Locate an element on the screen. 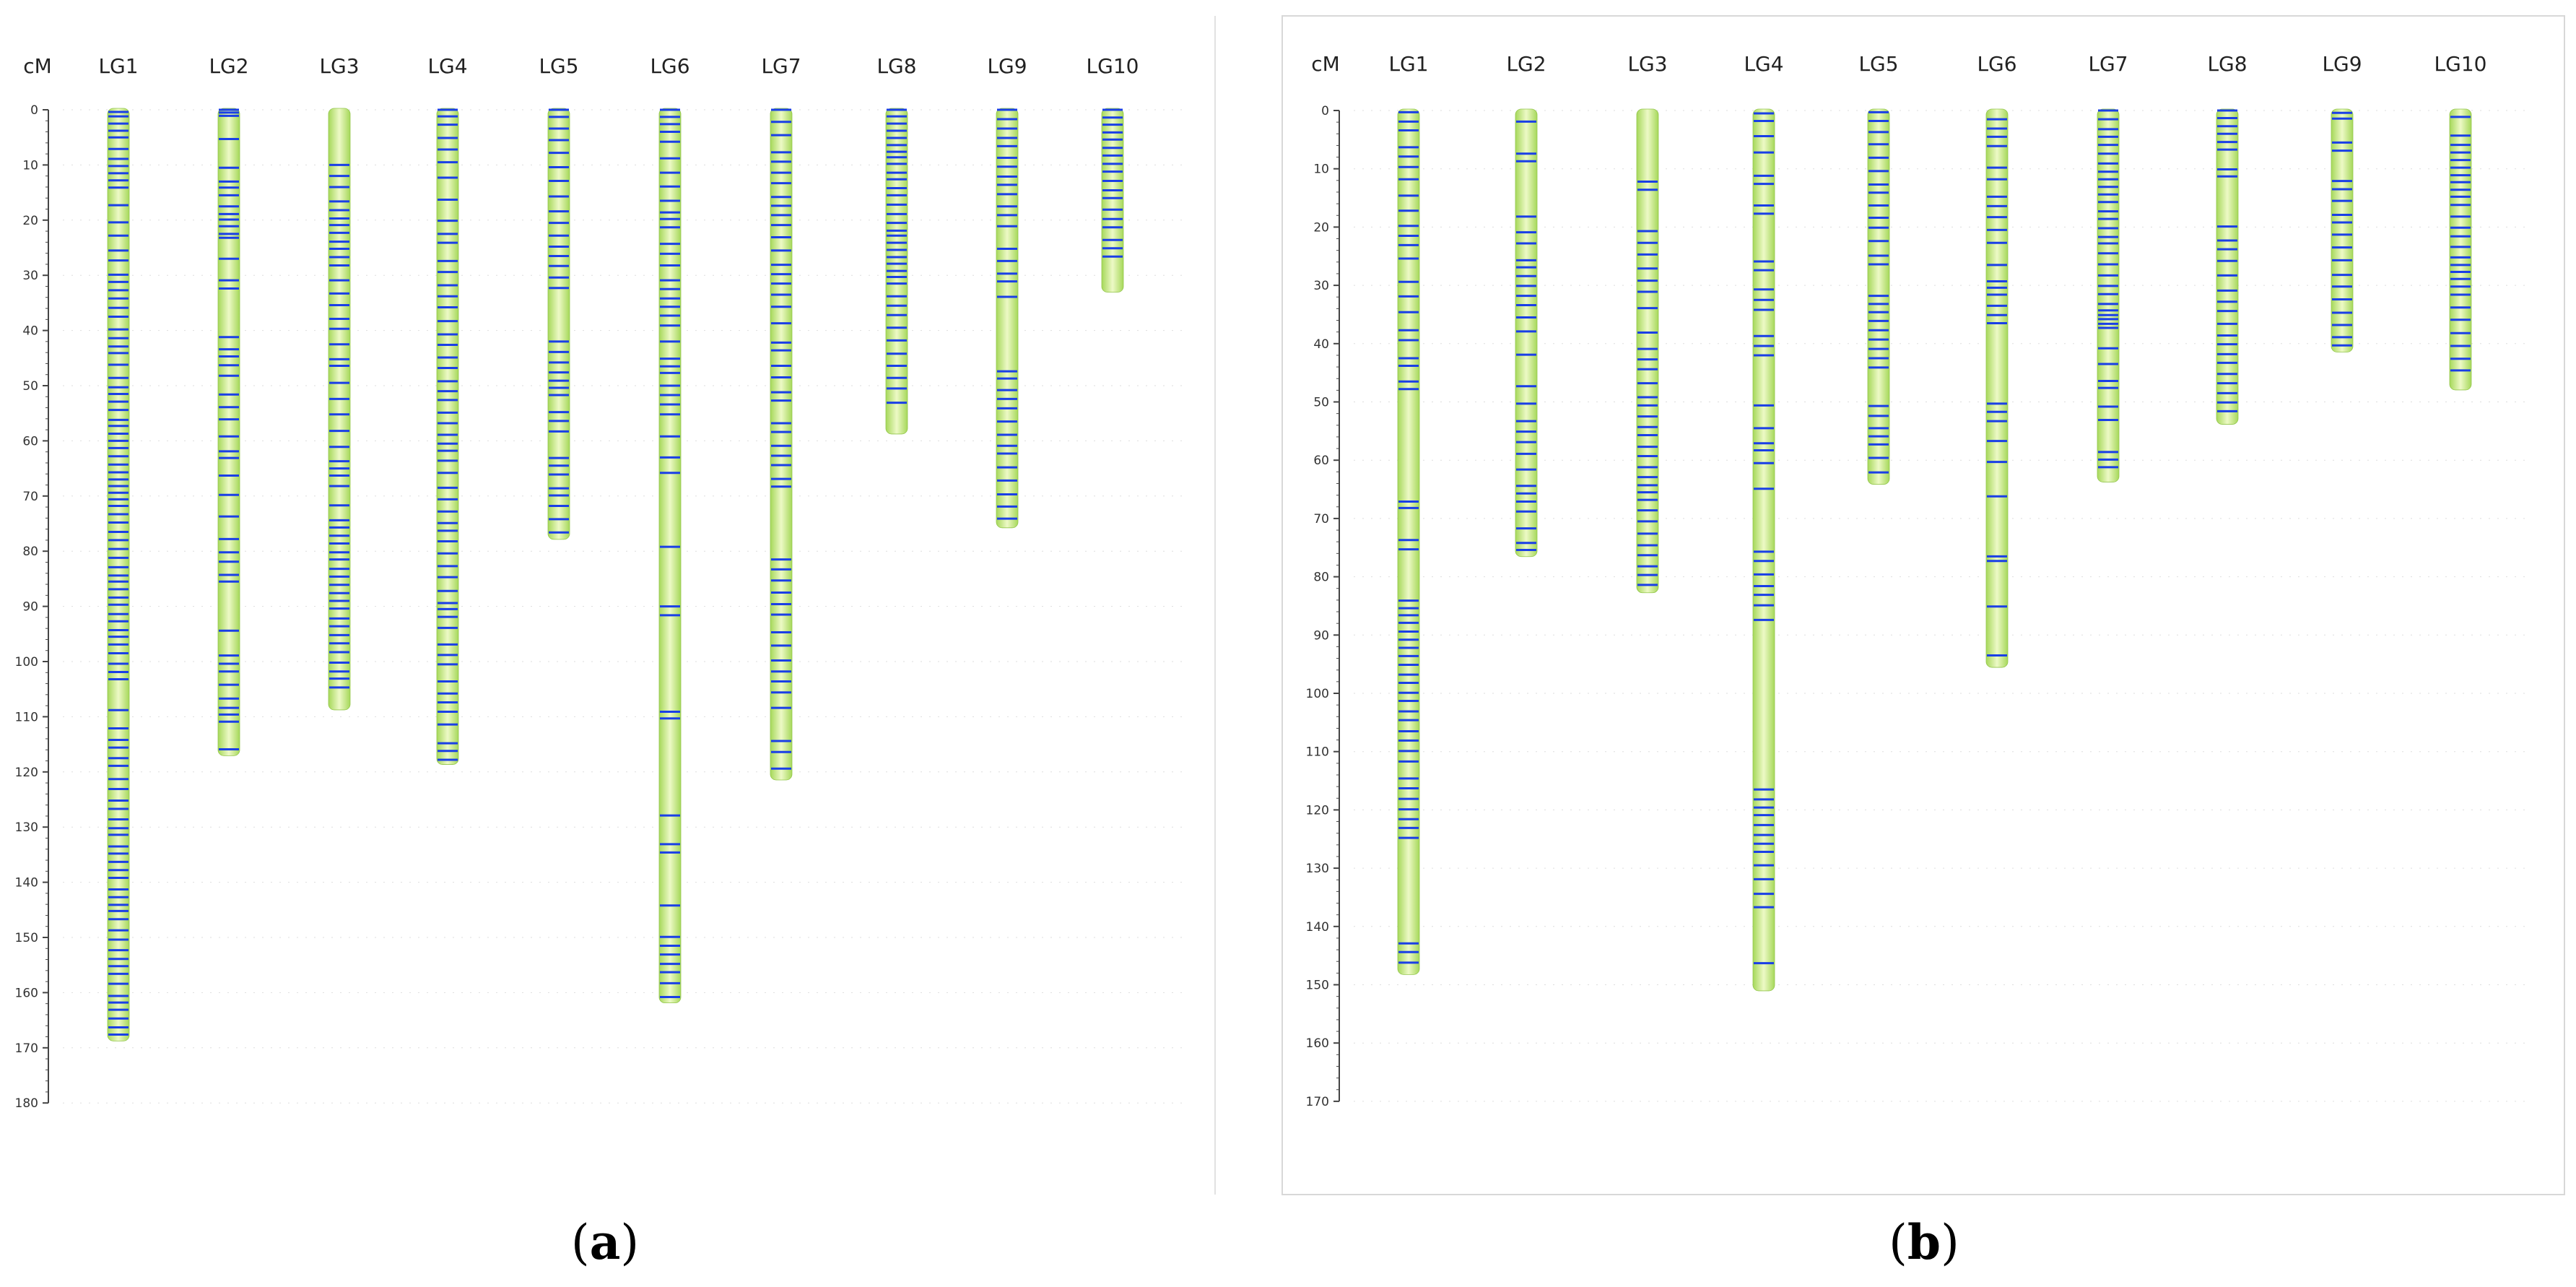  panel-label-b: (b) is located at coordinates (1924, 1242).